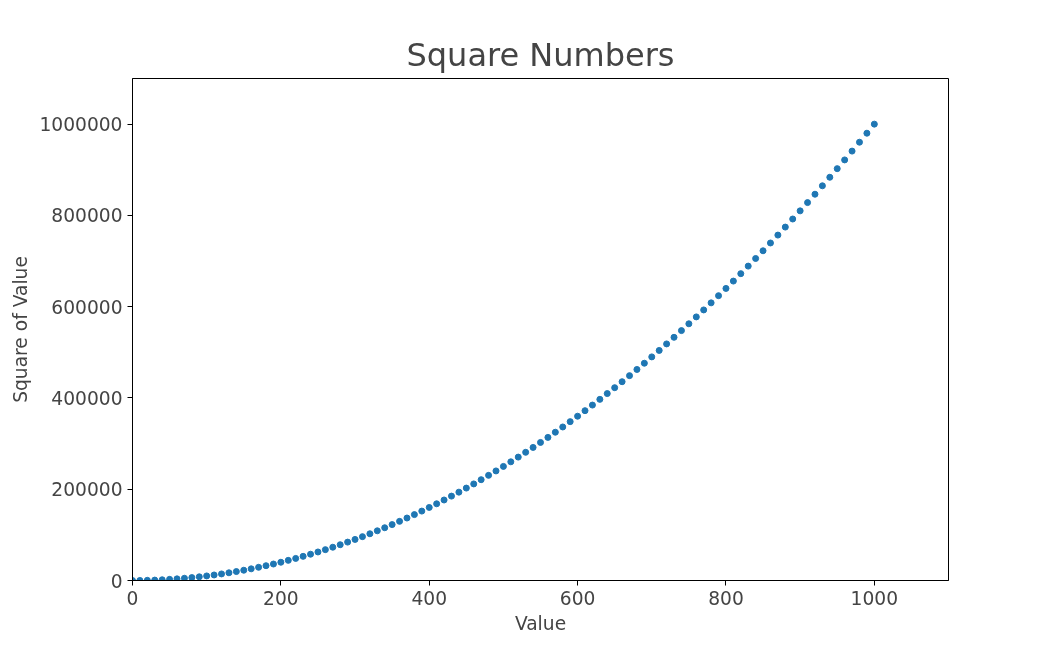  Describe the element at coordinates (540, 623) in the screenshot. I see `x-axis-title: Value` at that location.